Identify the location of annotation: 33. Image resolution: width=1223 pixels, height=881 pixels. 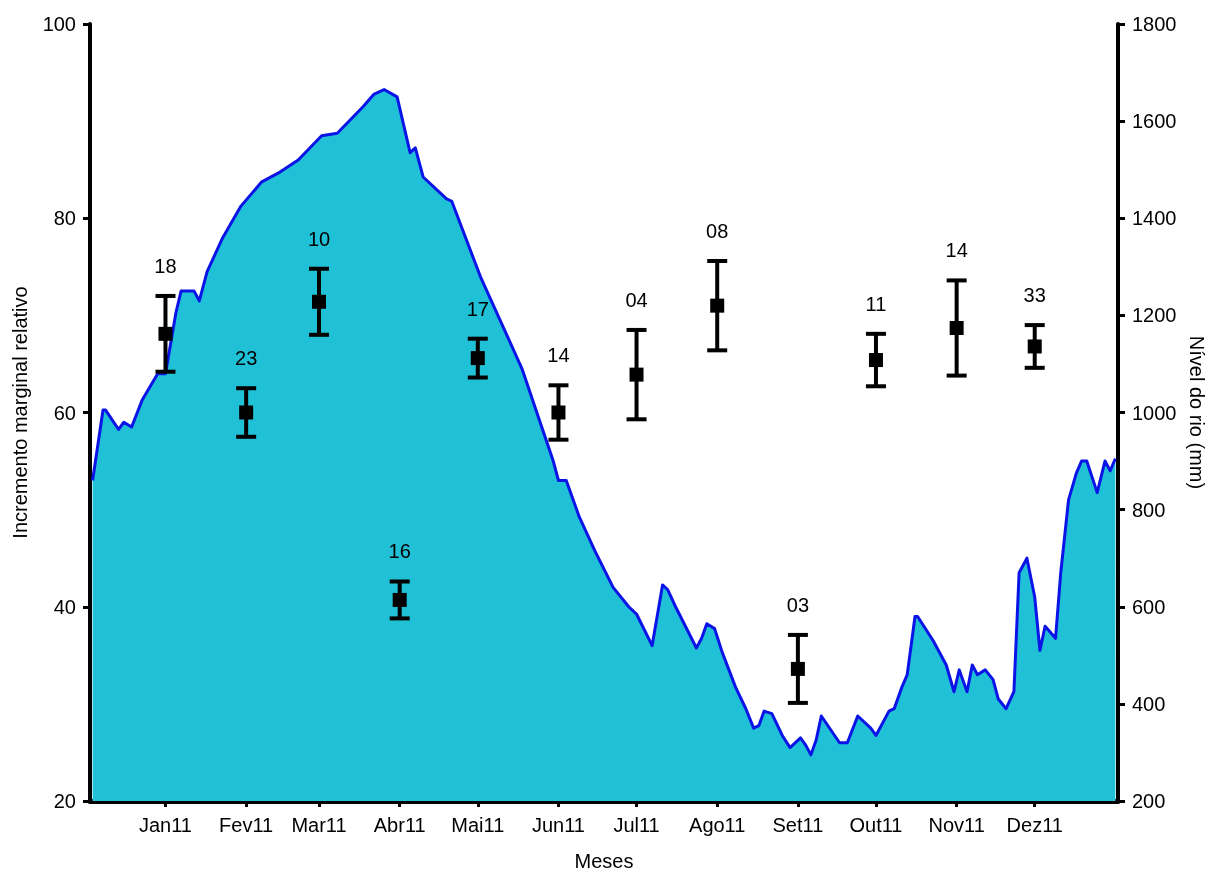
(1034, 295).